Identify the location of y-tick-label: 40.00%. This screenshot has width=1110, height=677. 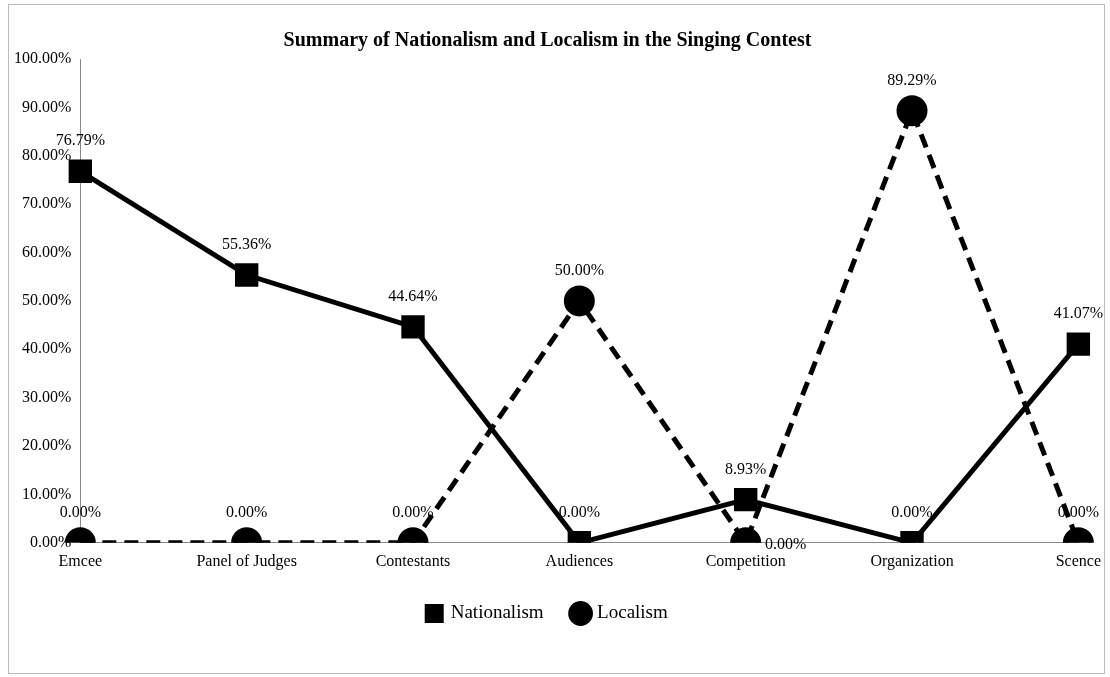
(47, 348).